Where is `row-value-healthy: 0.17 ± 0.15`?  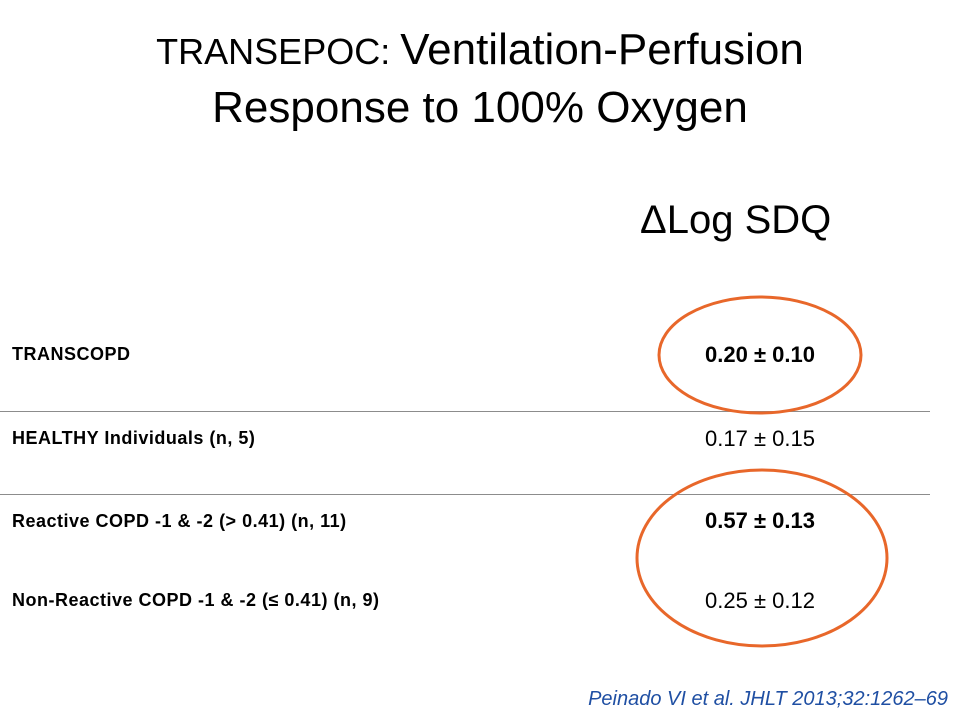 row-value-healthy: 0.17 ± 0.15 is located at coordinates (760, 438).